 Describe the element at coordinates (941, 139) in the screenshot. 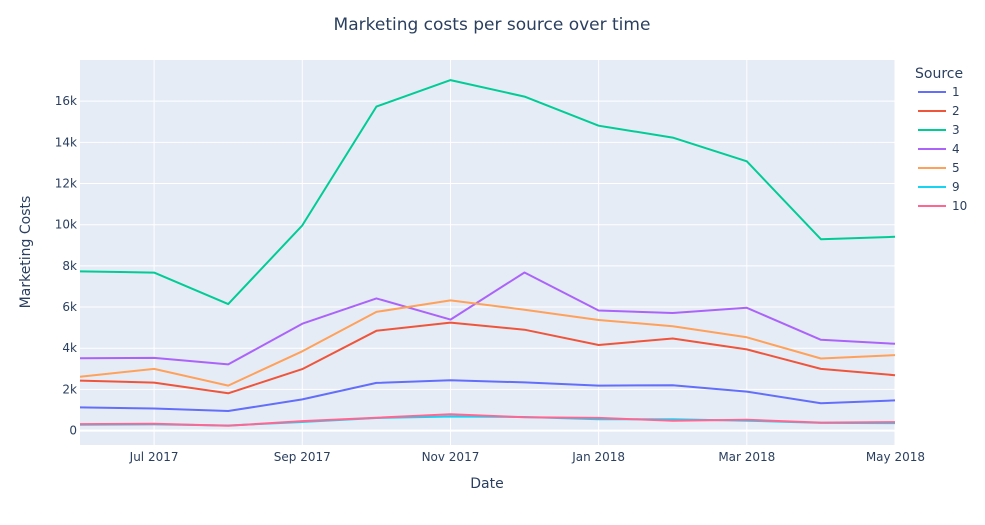

I see `legend: Source 1 2 3 4 5 9 10` at that location.